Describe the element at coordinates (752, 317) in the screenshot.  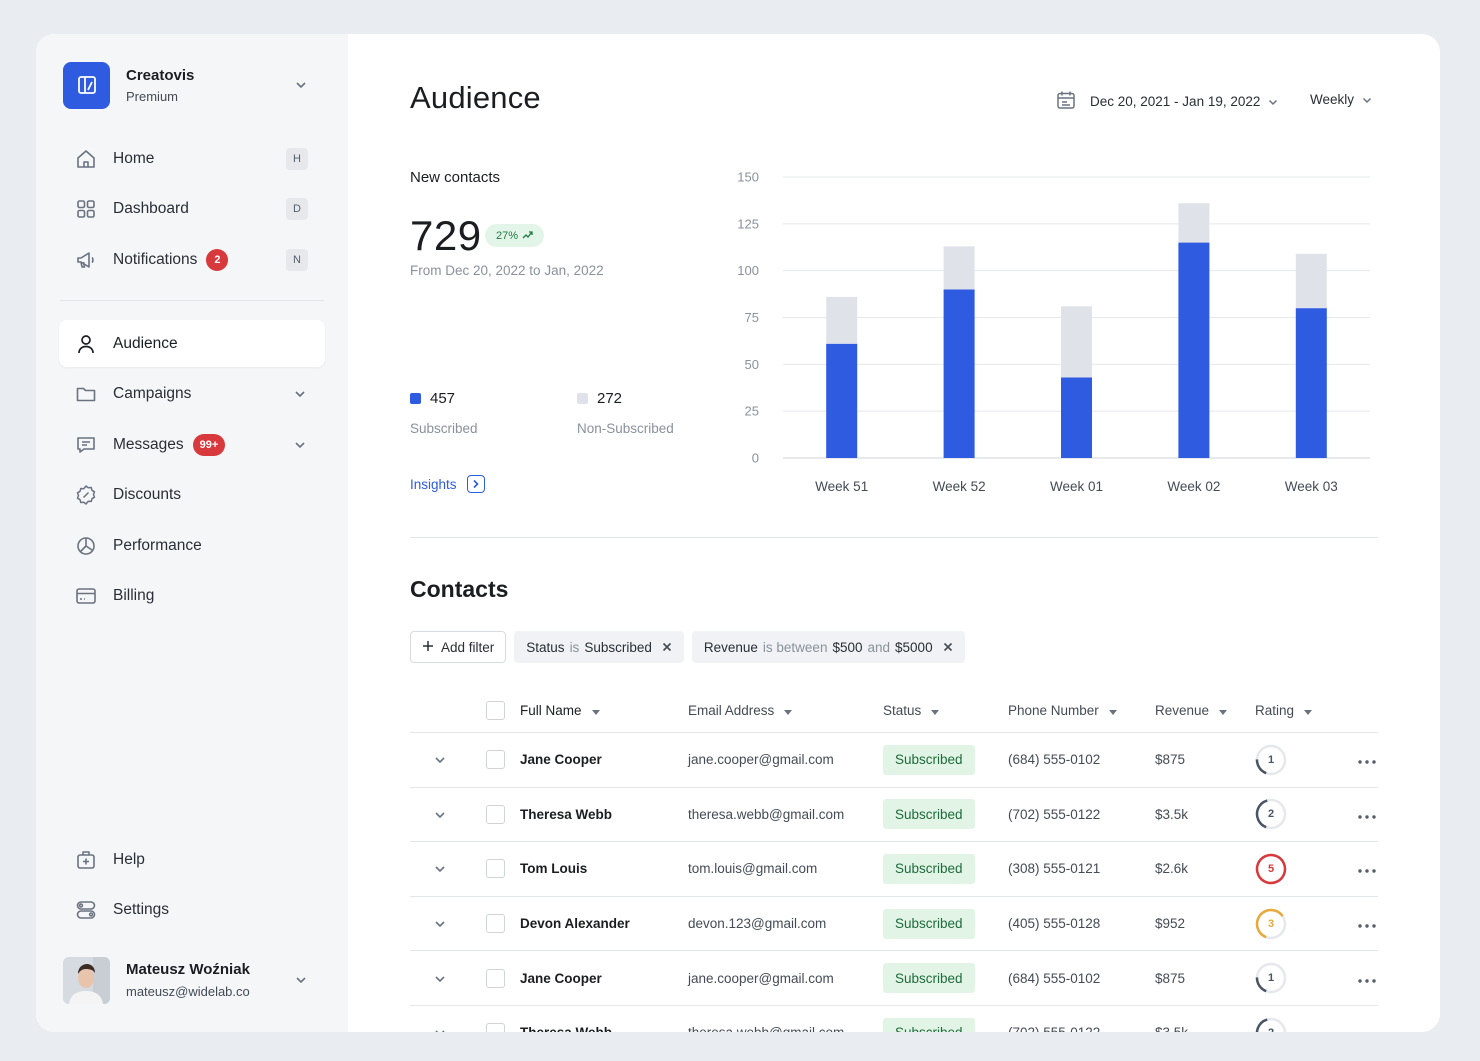
I see `y-tick-label: 75` at that location.